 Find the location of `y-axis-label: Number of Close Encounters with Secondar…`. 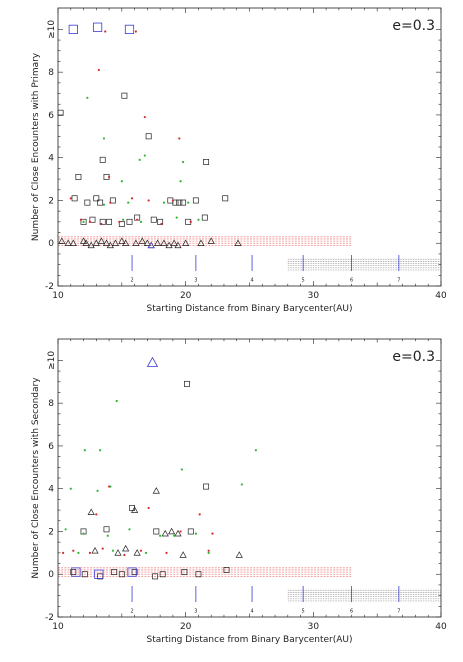

y-axis-label: Number of Close Encounters with Secondar… is located at coordinates (36, 478).